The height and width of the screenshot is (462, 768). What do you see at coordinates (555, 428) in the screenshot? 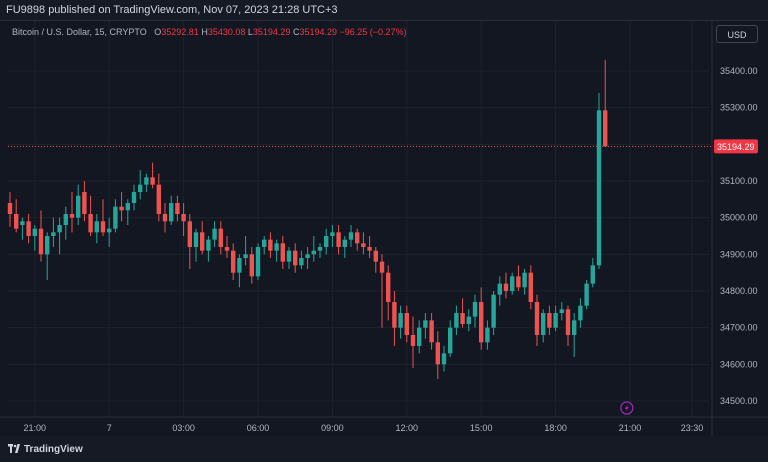
I see `x-tick-label: 18:00` at bounding box center [555, 428].